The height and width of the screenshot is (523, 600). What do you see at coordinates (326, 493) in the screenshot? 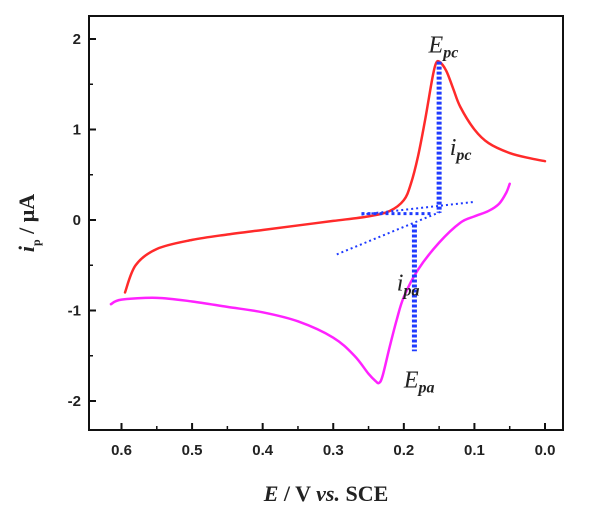
I see `x-axis-title: E / V vs. SCE` at bounding box center [326, 493].